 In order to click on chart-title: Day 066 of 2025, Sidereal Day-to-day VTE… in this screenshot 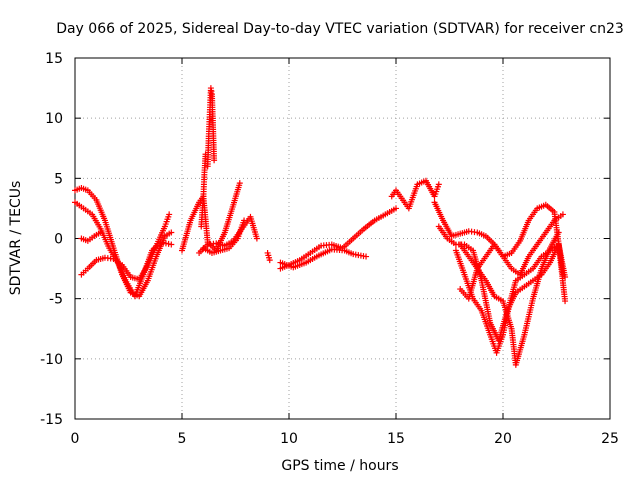, I will do `click(340, 29)`.